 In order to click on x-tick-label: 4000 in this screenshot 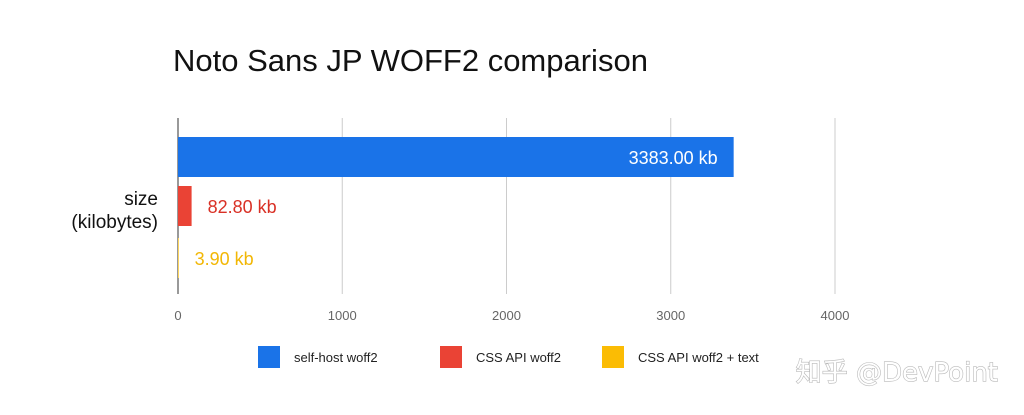, I will do `click(835, 315)`.